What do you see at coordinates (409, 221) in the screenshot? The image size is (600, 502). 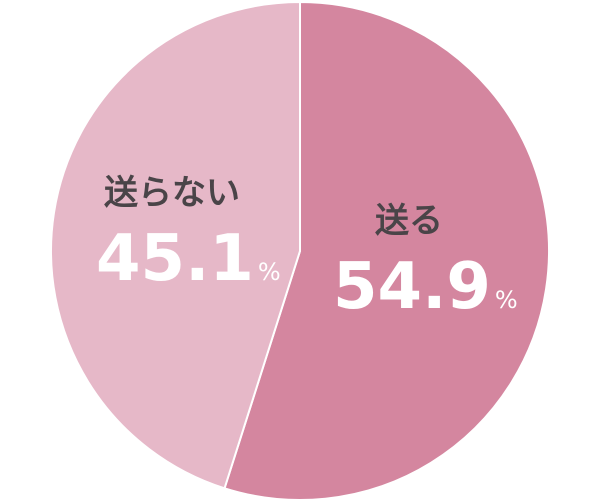 I see `slice-label-send: 送る` at bounding box center [409, 221].